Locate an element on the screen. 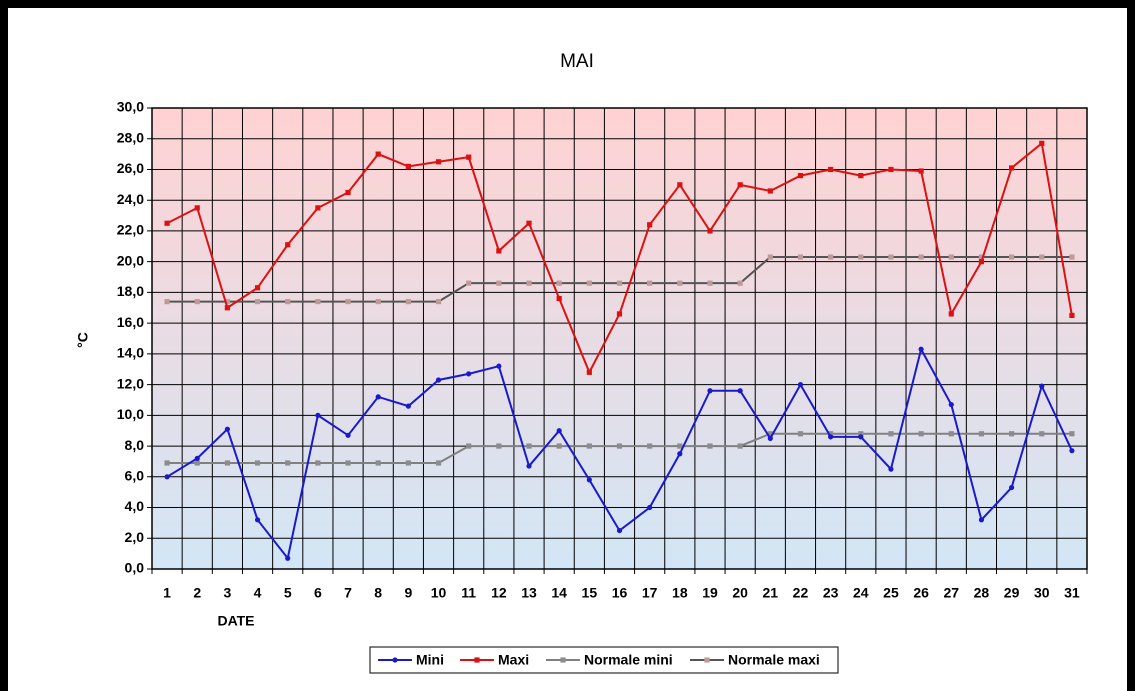 This screenshot has height=691, width=1135. x-tick-label: 11 is located at coordinates (468, 593).